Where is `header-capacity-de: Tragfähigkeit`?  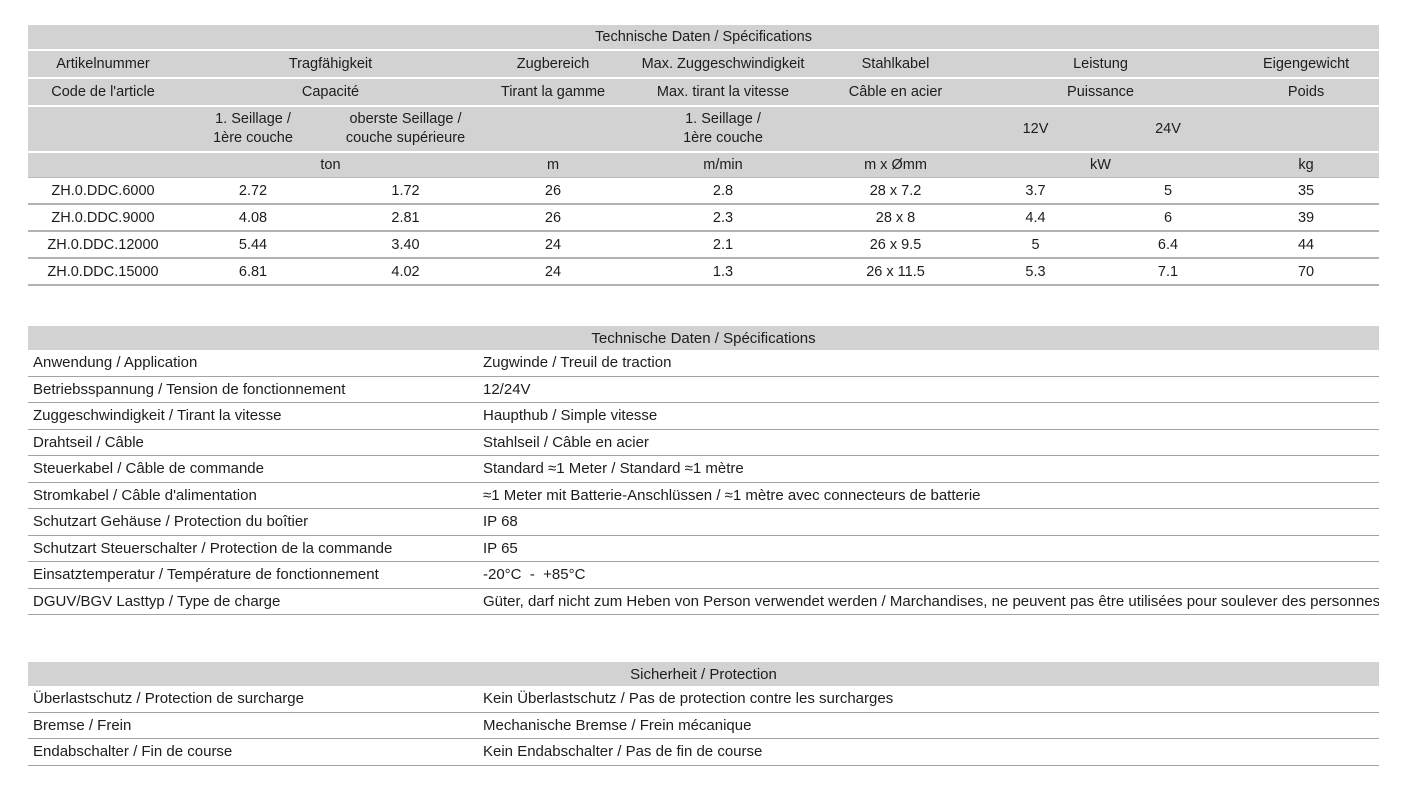
header-capacity-de: Tragfähigkeit is located at coordinates (330, 65).